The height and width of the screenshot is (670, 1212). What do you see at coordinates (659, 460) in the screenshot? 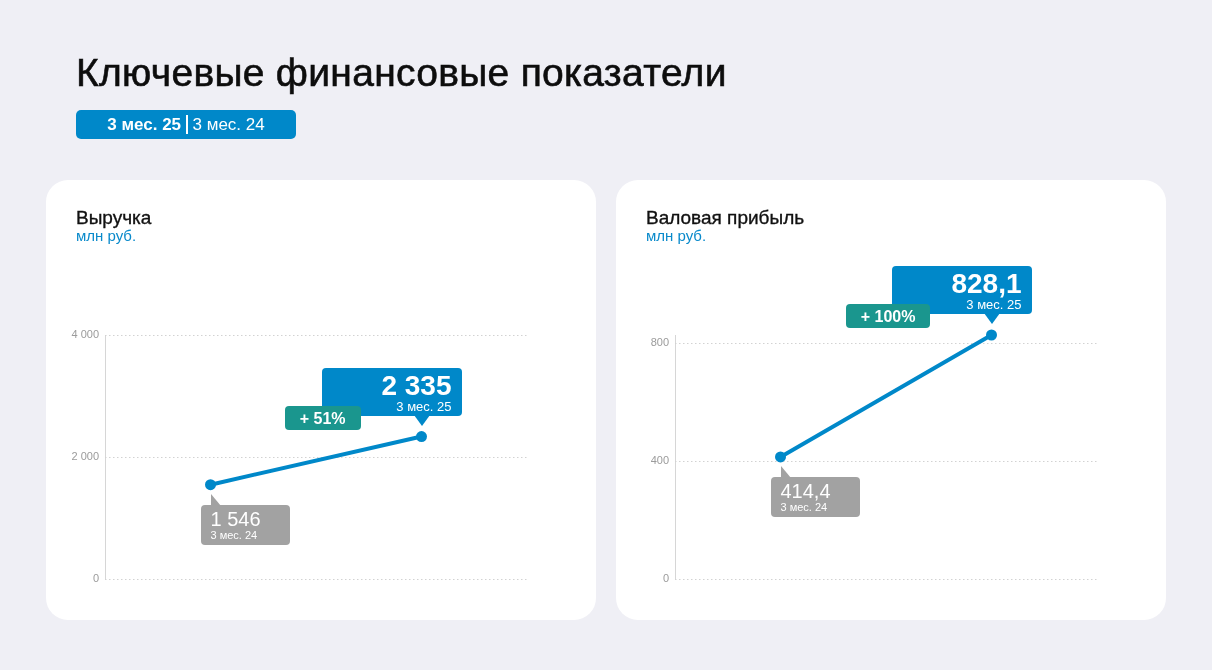
I see `y-tick-label: 400` at bounding box center [659, 460].